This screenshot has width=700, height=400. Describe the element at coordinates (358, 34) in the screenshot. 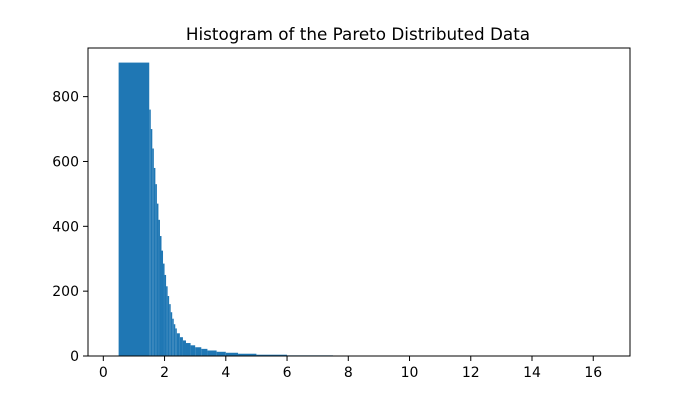

I see `chart-title: Histogram of the Pareto Distributed Data` at that location.